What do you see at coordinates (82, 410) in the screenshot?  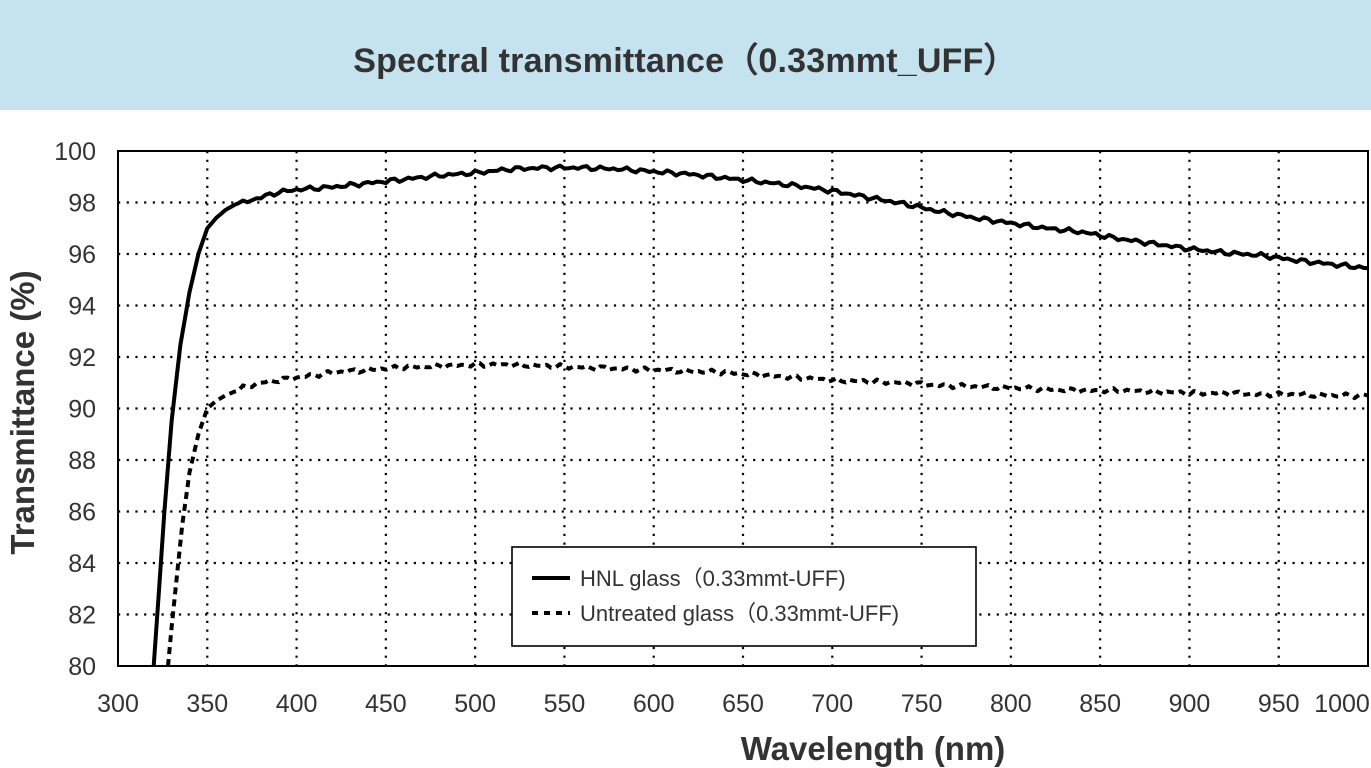 I see `y-tick-label-90: 90` at bounding box center [82, 410].